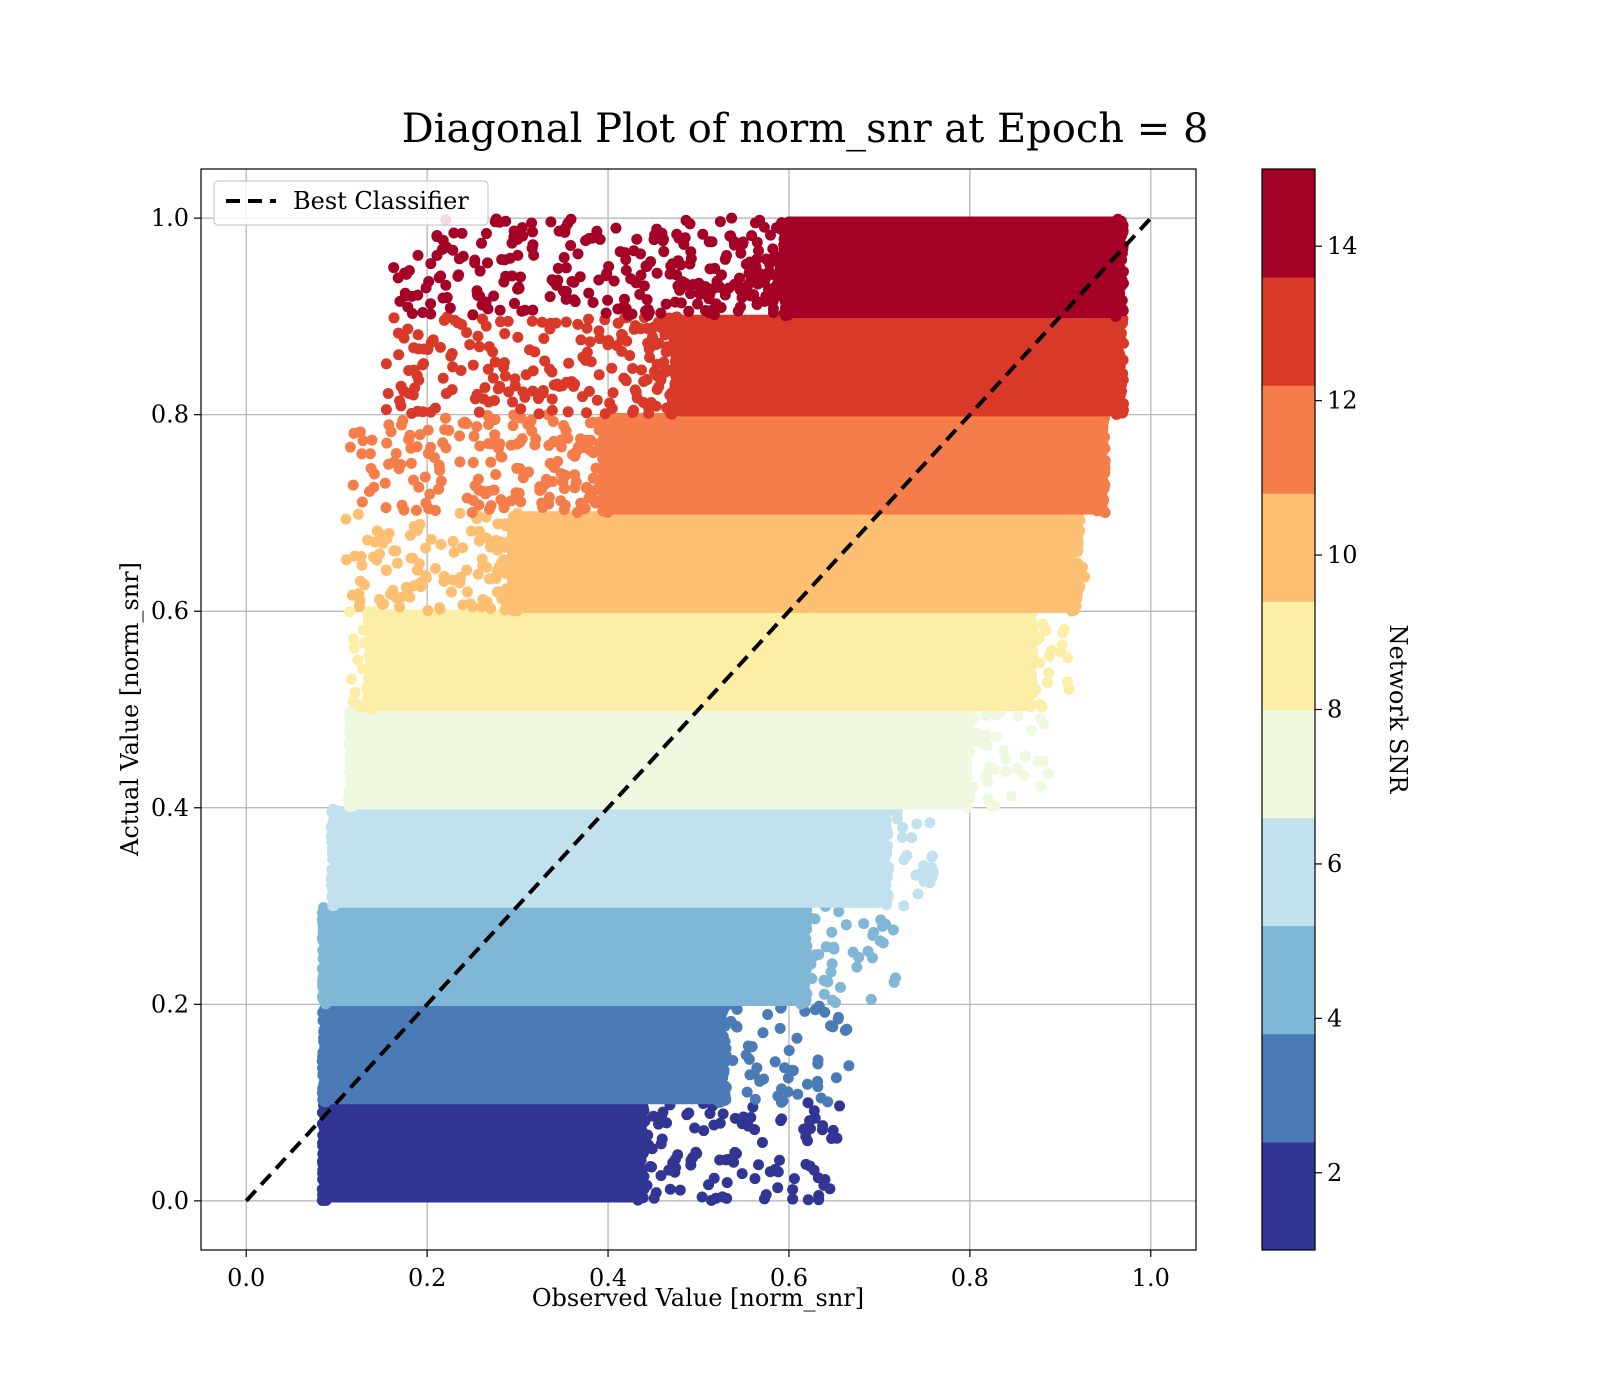 This screenshot has height=1400, width=1600. What do you see at coordinates (1309, 709) in the screenshot?
I see `colorbar: 2 4 6 8 10 12 14` at bounding box center [1309, 709].